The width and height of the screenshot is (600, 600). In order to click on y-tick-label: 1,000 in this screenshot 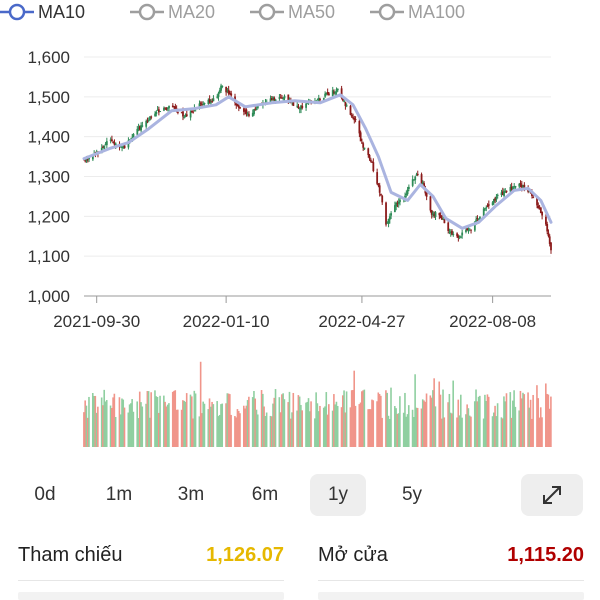, I will do `click(48, 296)`.